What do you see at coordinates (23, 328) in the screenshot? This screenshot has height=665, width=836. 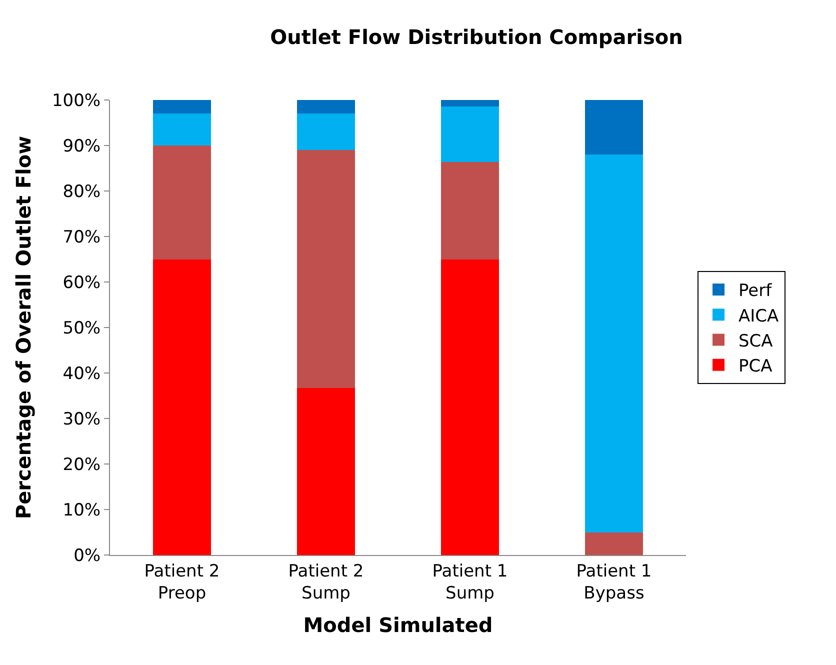 I see `y-axis-title: Percentage of Overall Outlet Flow` at bounding box center [23, 328].